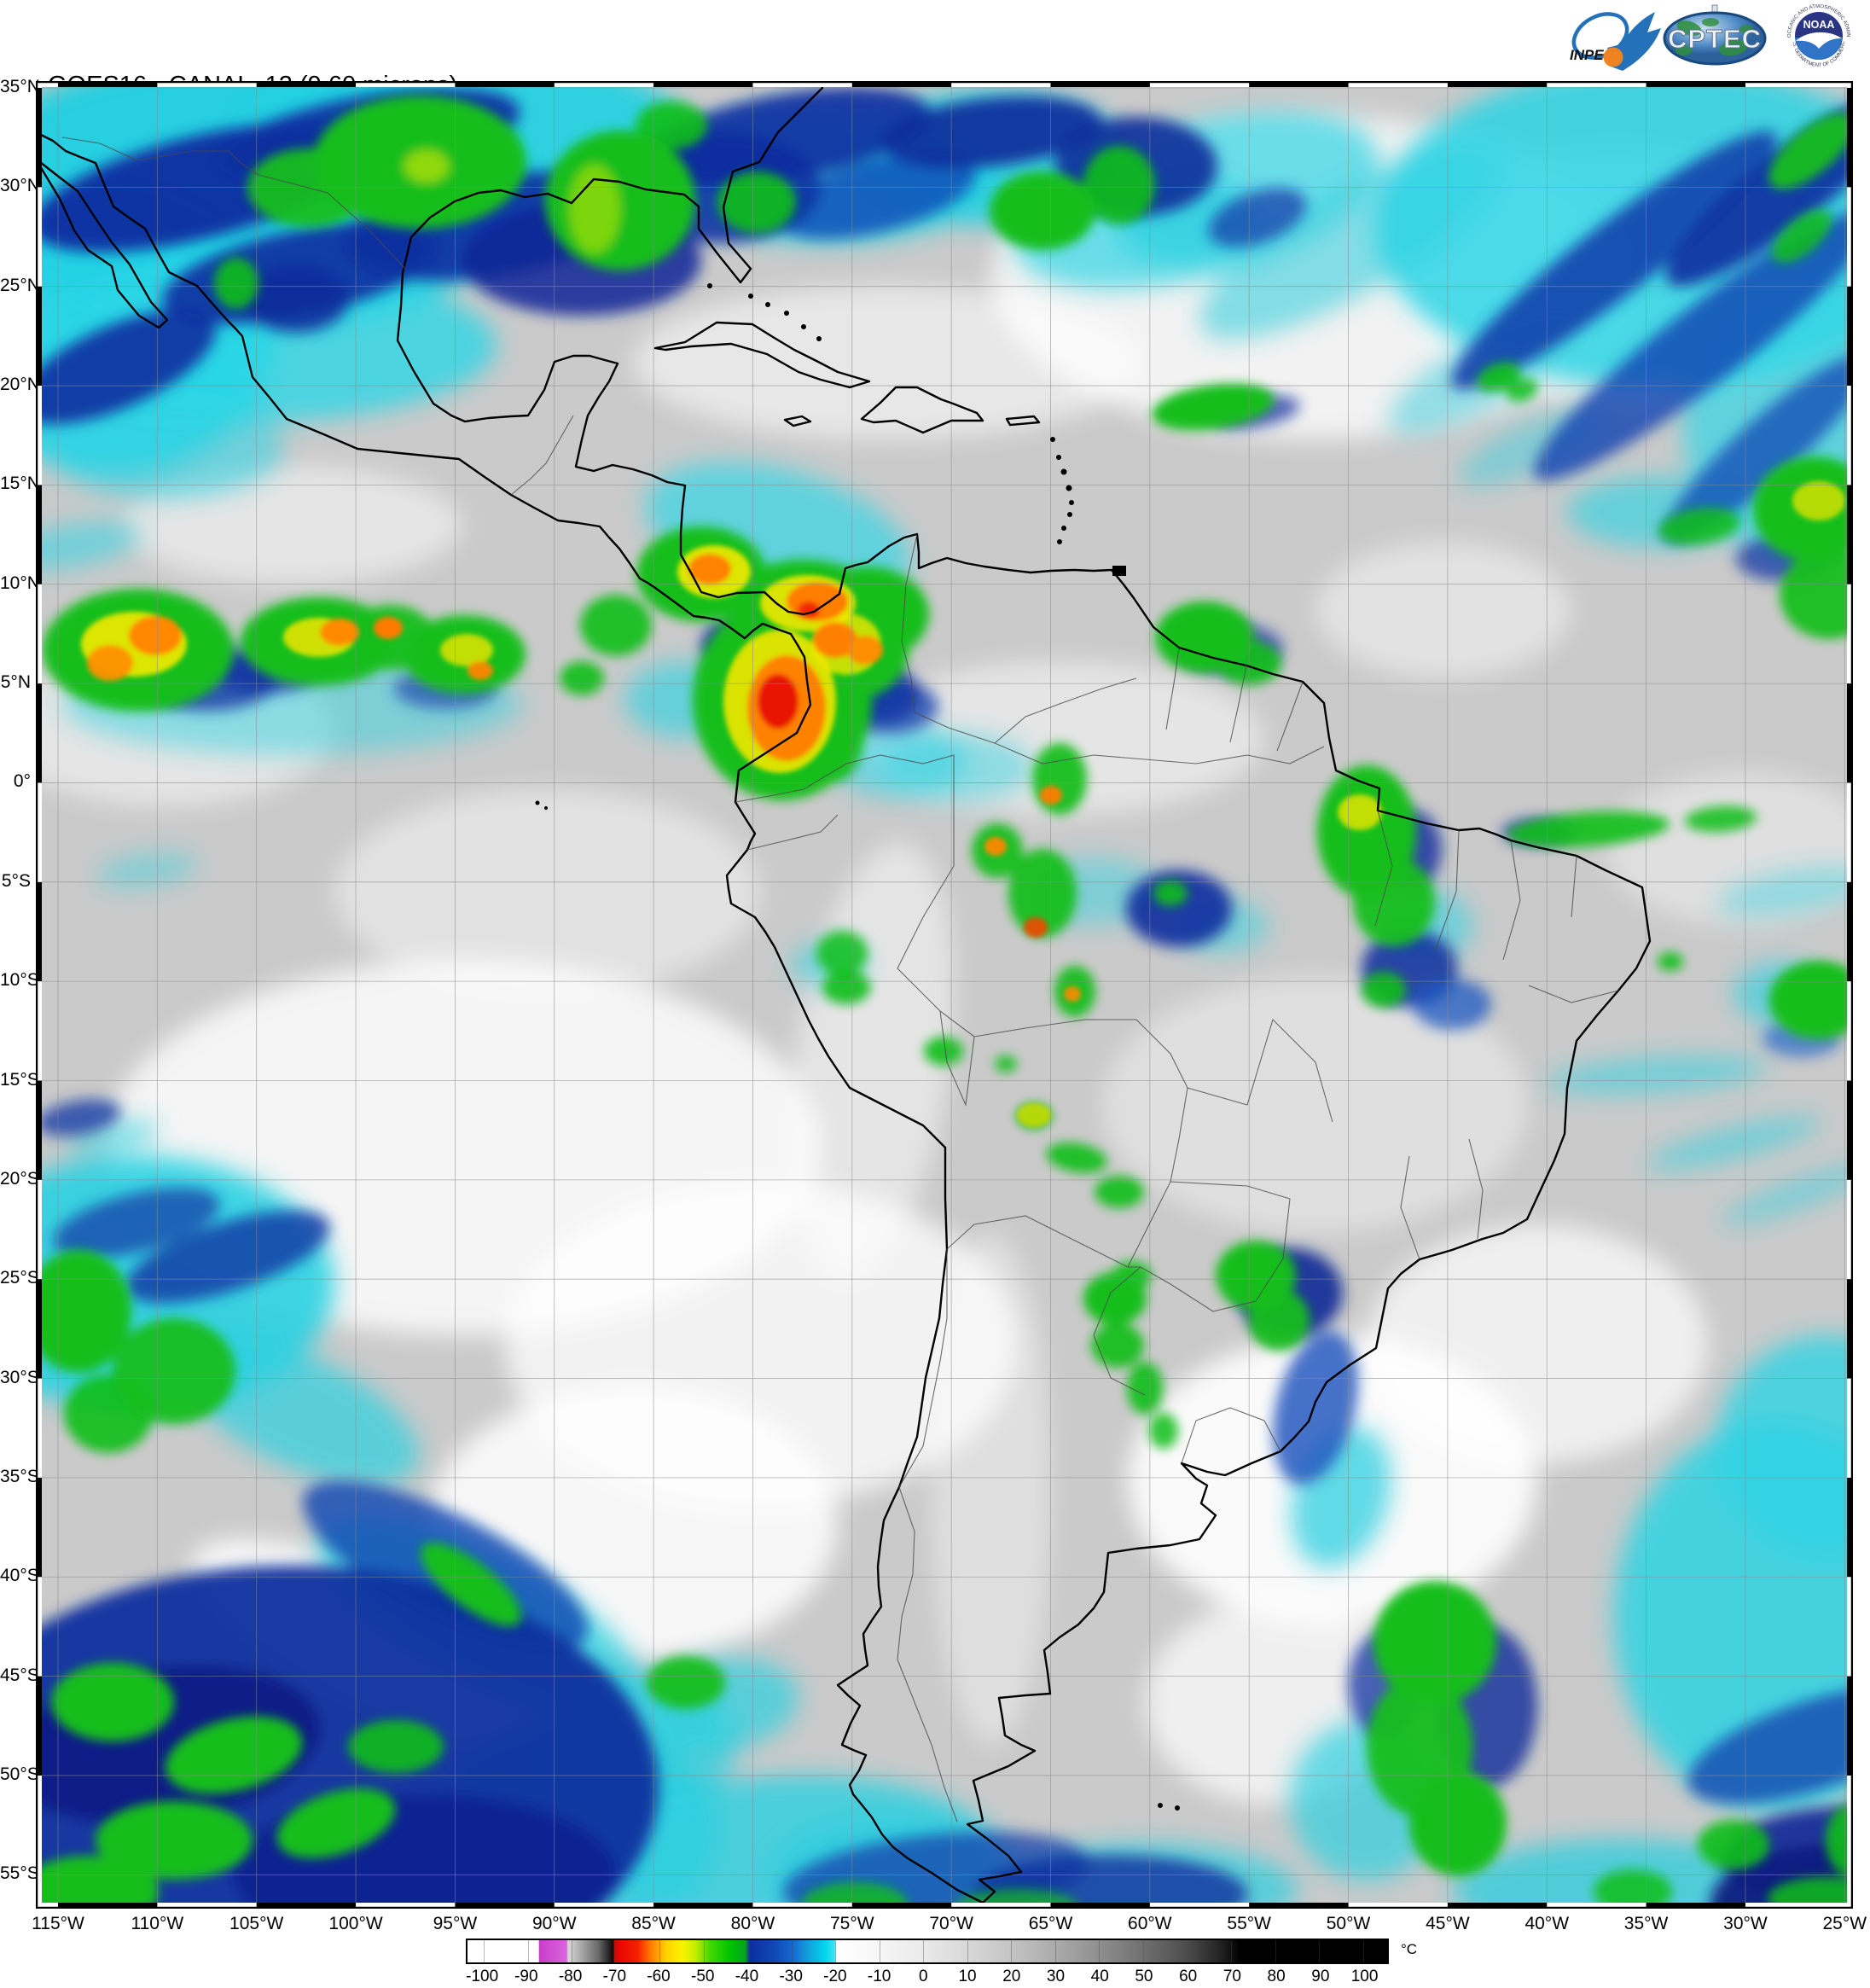 The width and height of the screenshot is (1870, 1988). Describe the element at coordinates (1448, 1923) in the screenshot. I see `lon-tick-label: 45°W` at that location.